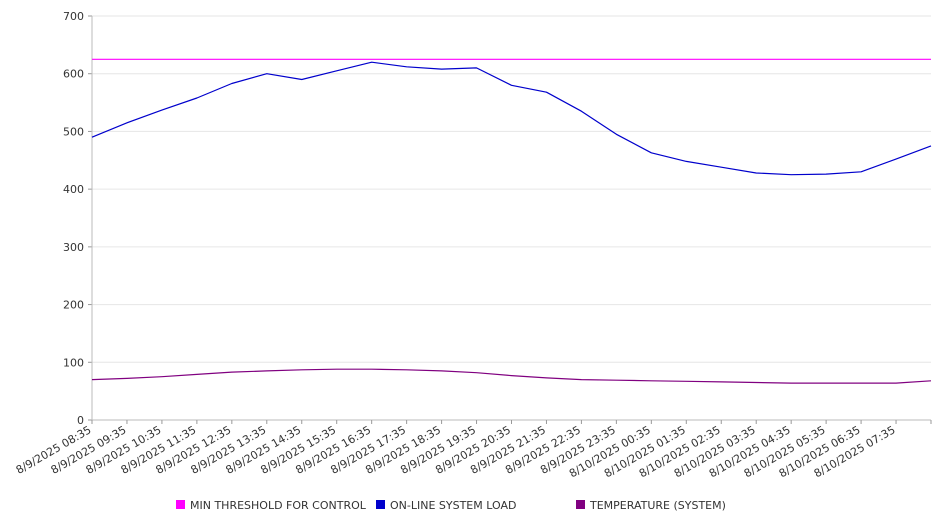 Image resolution: width=946 pixels, height=526 pixels. What do you see at coordinates (73, 362) in the screenshot?
I see `y-tick-label: 100` at bounding box center [73, 362].